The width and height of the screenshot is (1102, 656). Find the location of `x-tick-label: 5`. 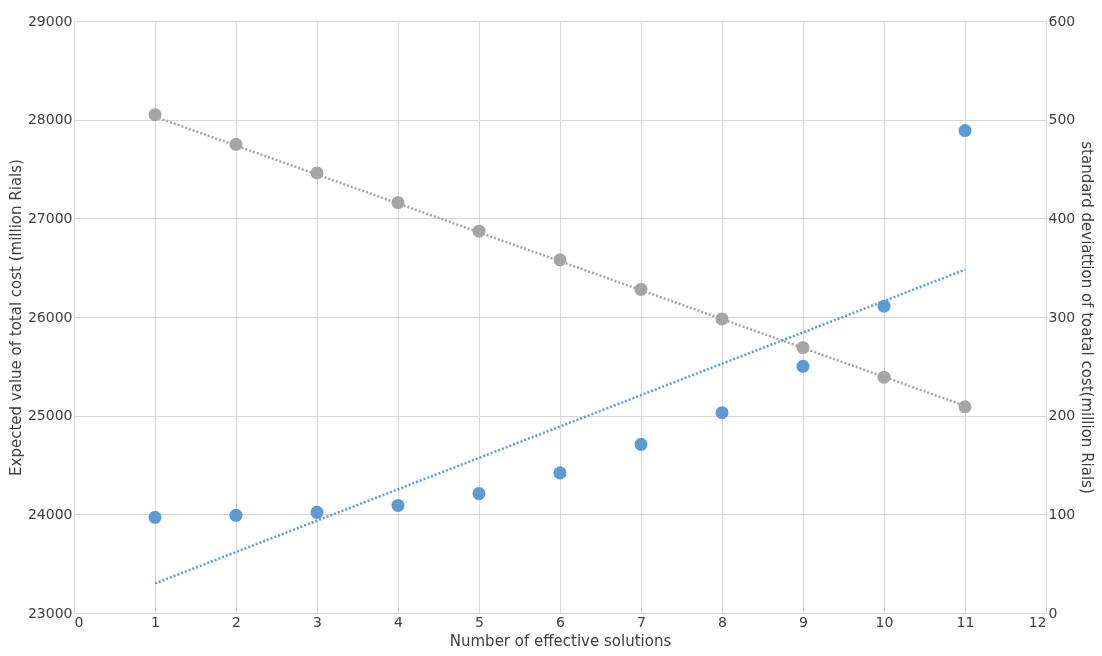

x-tick-label: 5 is located at coordinates (479, 621).